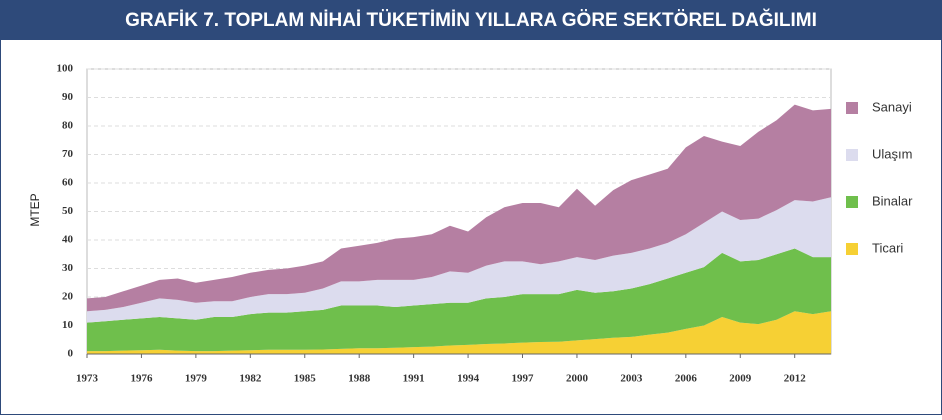  What do you see at coordinates (68, 126) in the screenshot?
I see `y-tick-label: 80` at bounding box center [68, 126].